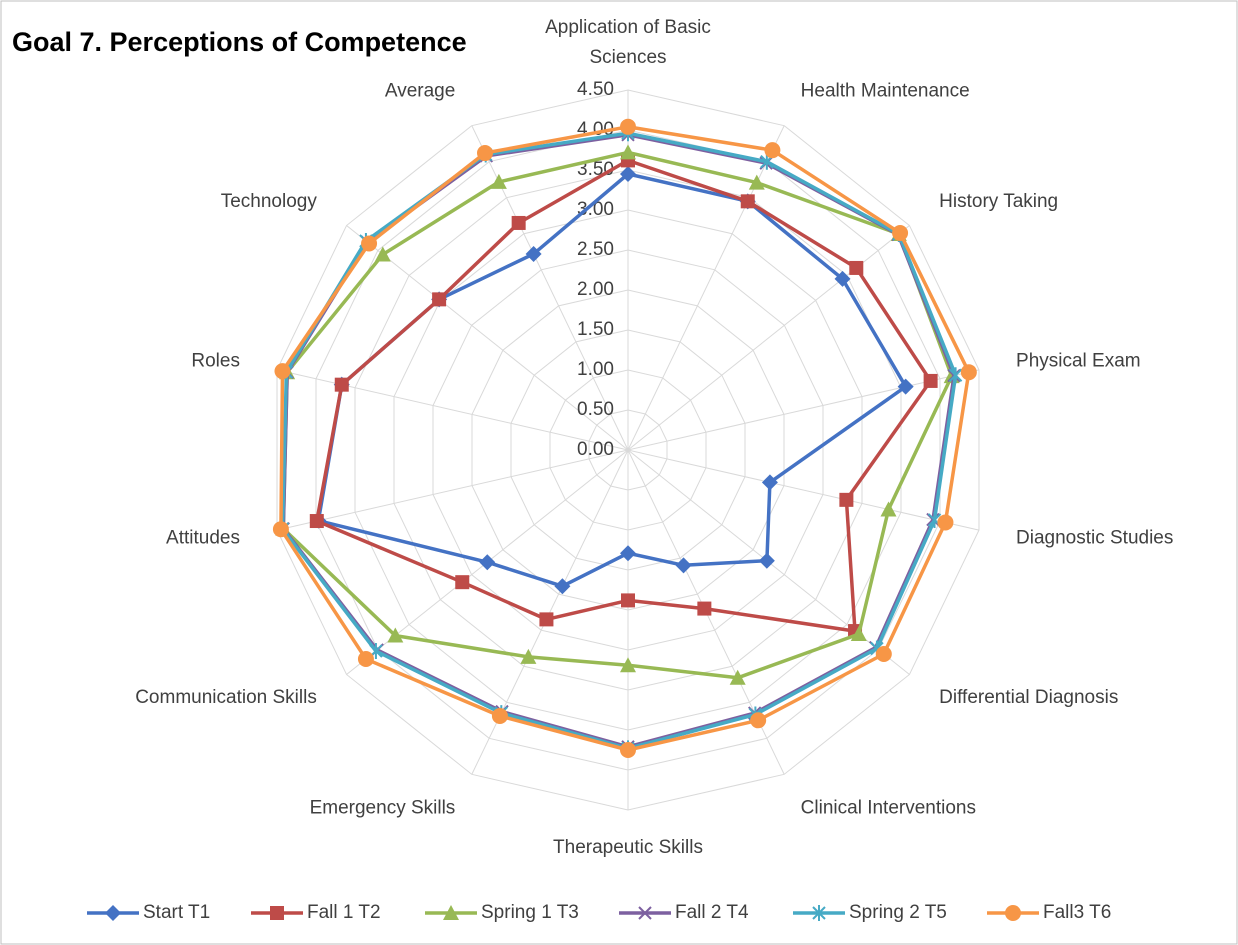  I want to click on legend-label: Spring 2 T5, so click(898, 912).